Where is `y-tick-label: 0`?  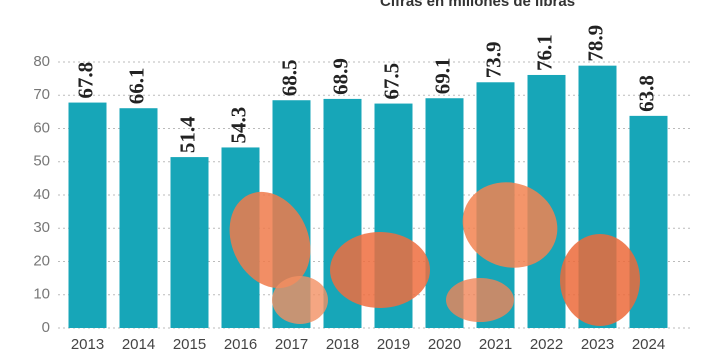
y-tick-label: 0 is located at coordinates (46, 327).